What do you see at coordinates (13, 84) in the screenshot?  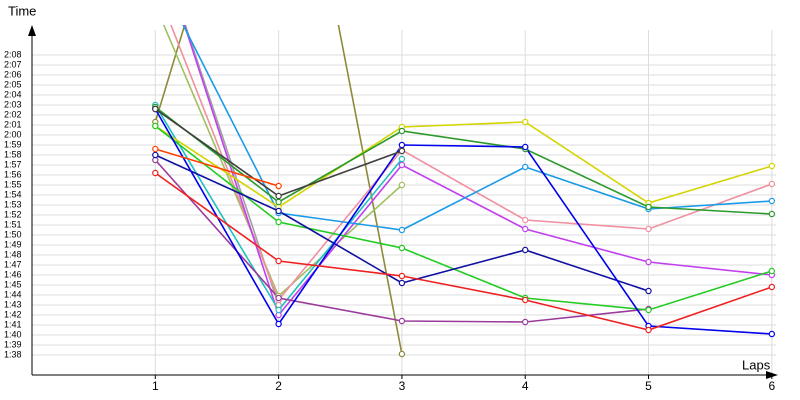 I see `y-tick-label: 2:05` at bounding box center [13, 84].